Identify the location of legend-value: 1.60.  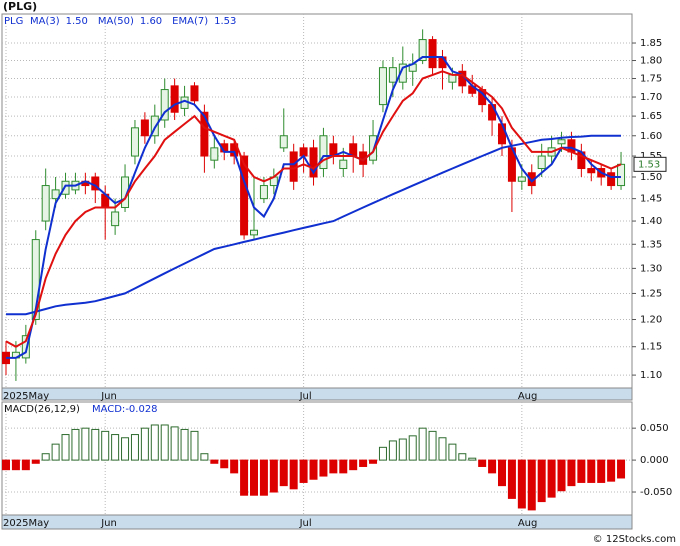
(151, 21).